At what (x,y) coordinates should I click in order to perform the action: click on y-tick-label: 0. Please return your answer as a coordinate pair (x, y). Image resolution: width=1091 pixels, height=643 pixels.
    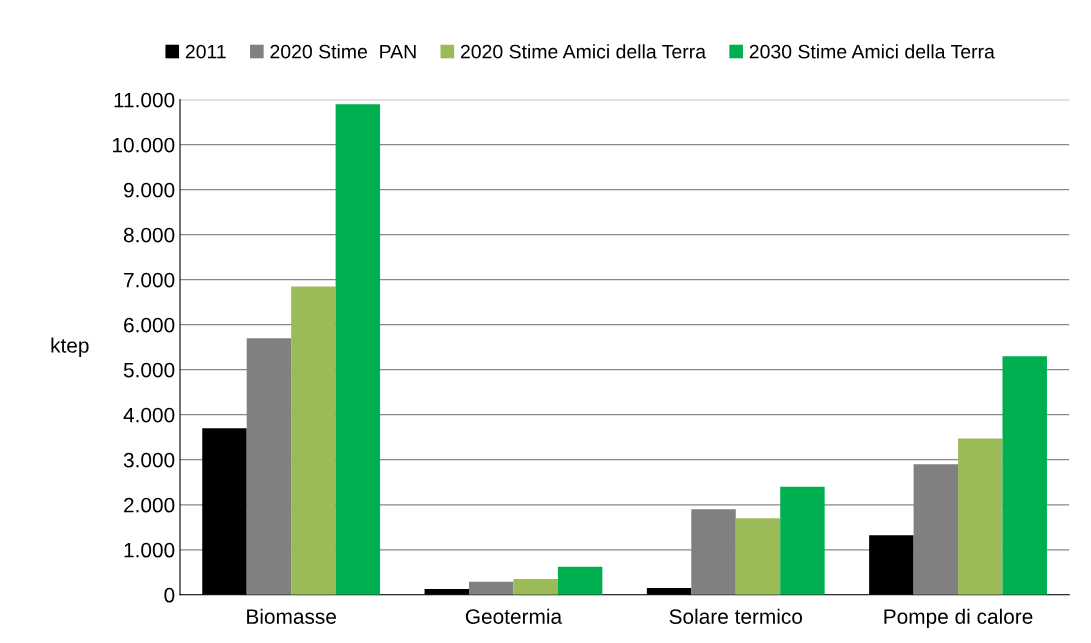
    Looking at the image, I should click on (169, 595).